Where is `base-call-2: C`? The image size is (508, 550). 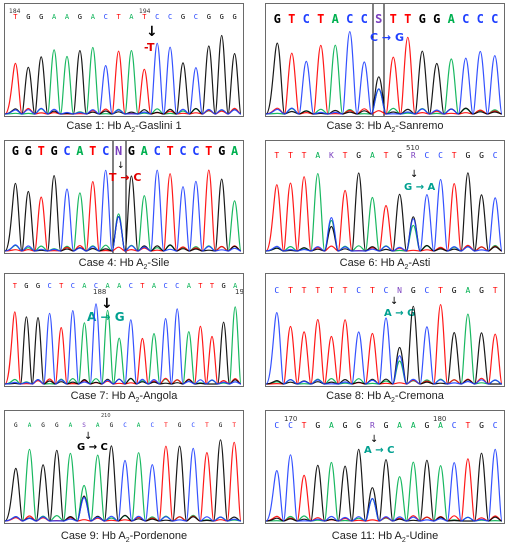 base-call-2: C is located at coordinates (306, 19).